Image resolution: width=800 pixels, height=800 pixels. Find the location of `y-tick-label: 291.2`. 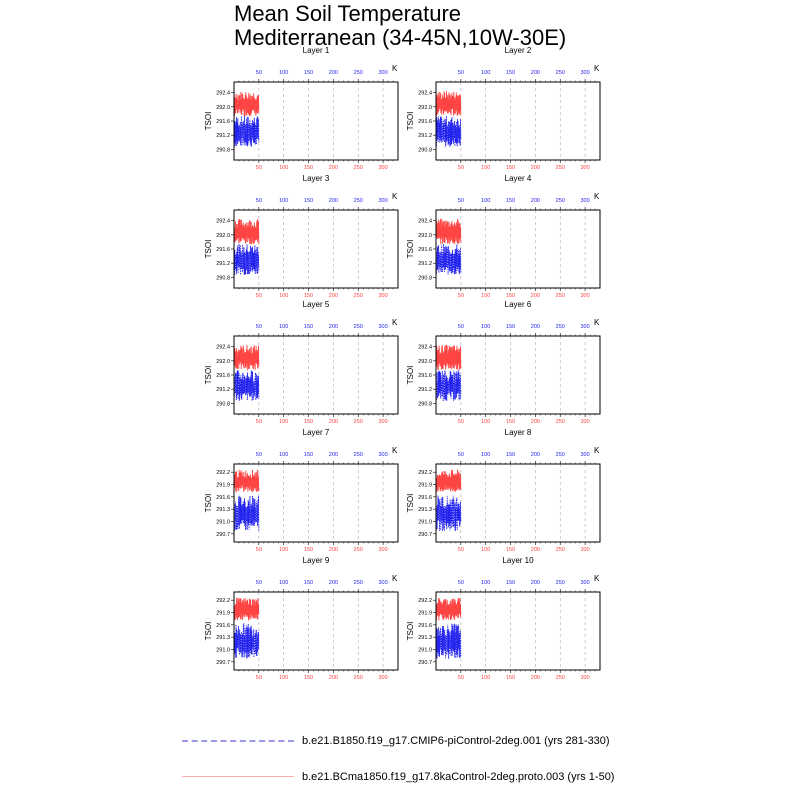

y-tick-label: 291.2 is located at coordinates (223, 390).